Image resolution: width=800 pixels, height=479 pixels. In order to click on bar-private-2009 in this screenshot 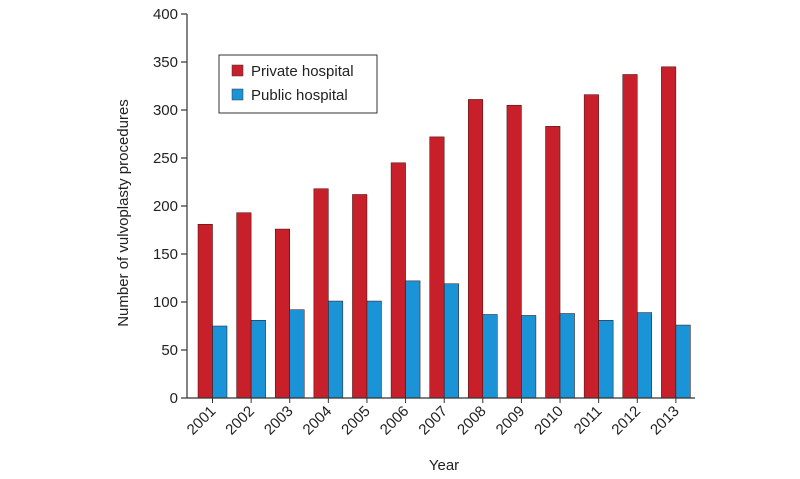, I will do `click(514, 251)`.